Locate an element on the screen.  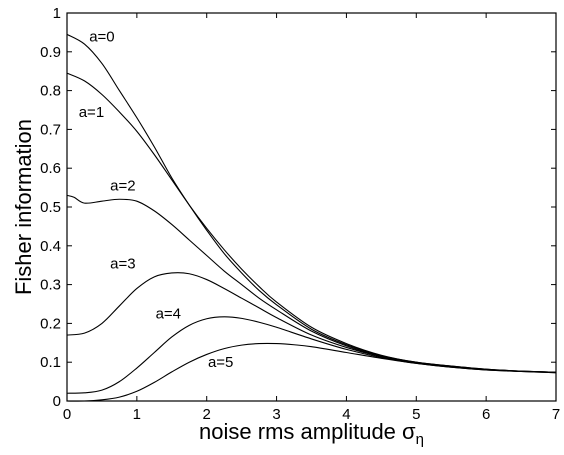
y-tick-label: 0.1 is located at coordinates (50, 362).